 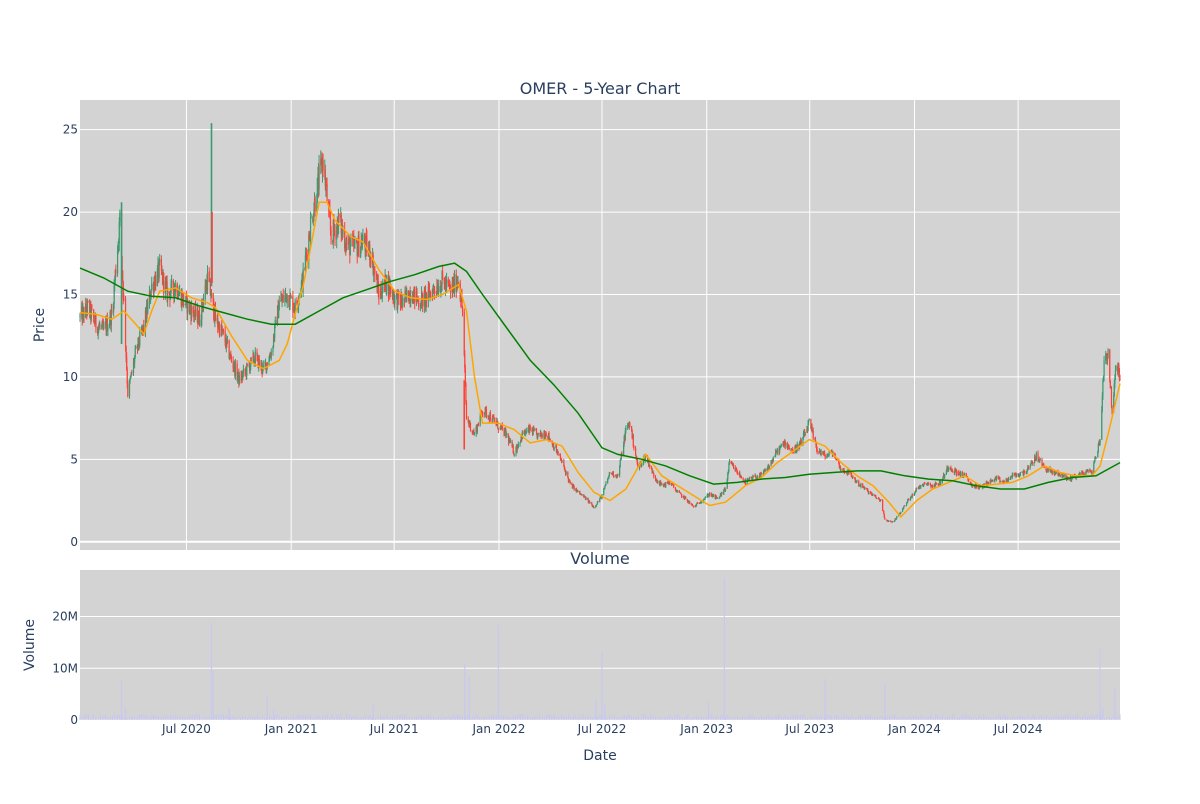 I want to click on volume-bar-spike, so click(x=724, y=648).